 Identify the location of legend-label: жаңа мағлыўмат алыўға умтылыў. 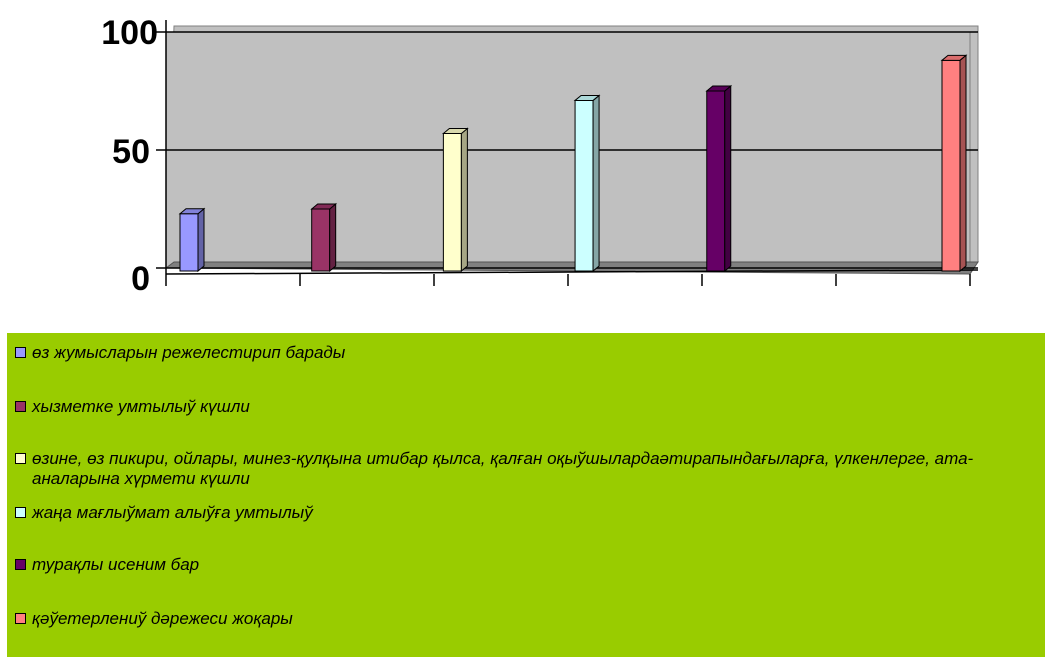
(172, 512).